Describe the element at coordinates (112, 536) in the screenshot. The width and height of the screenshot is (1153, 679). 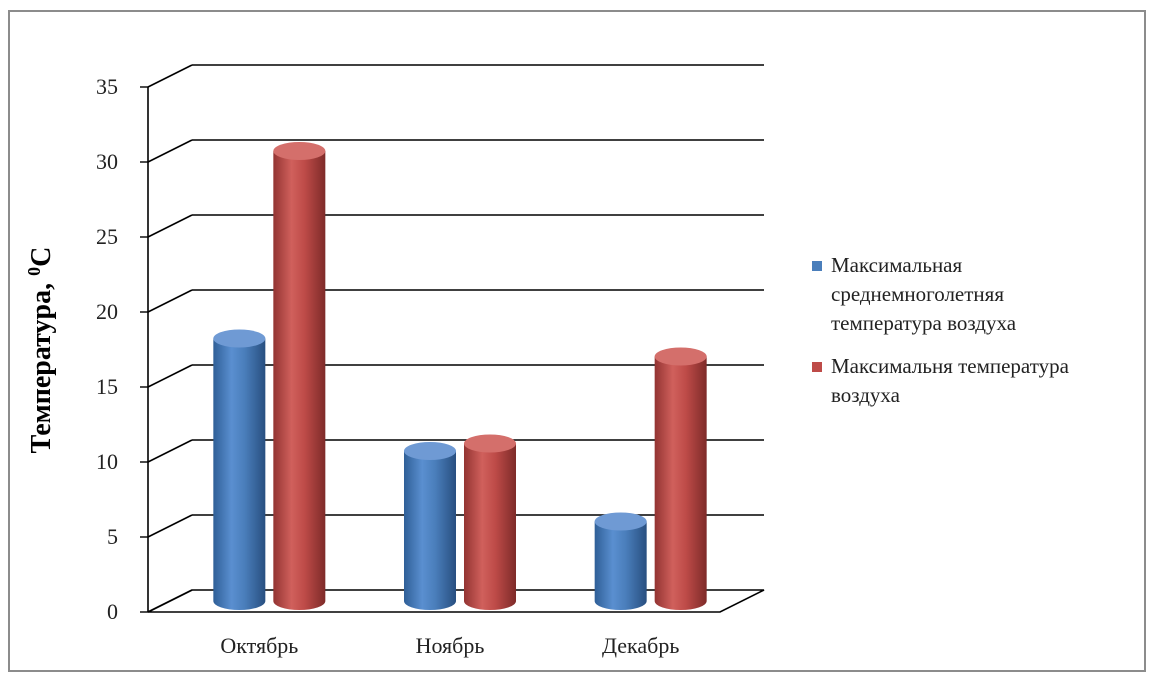
I see `y-tick-label: 5` at that location.